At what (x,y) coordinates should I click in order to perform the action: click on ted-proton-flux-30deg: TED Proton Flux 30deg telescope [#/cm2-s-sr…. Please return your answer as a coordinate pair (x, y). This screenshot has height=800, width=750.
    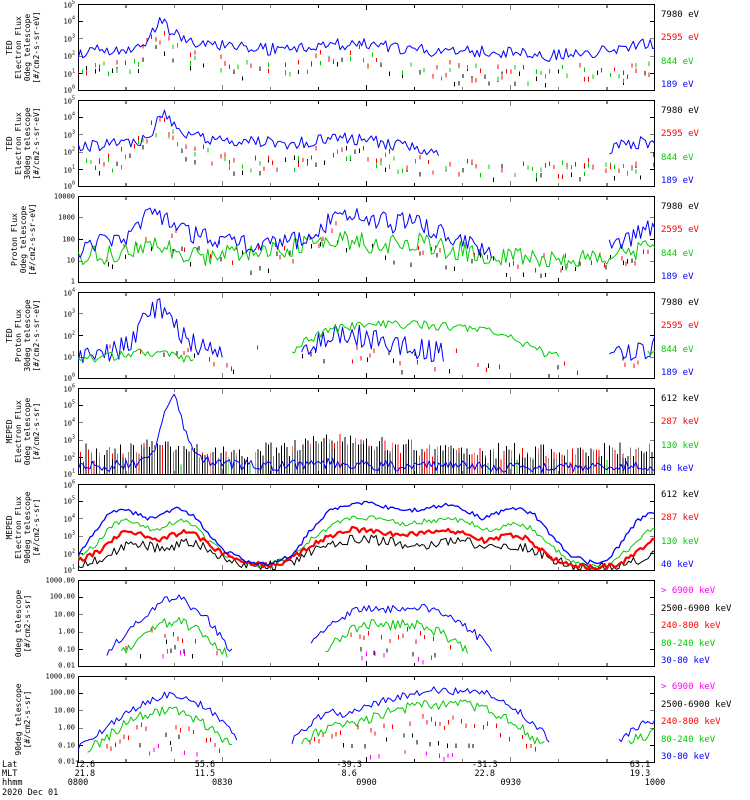
    Looking at the image, I should click on (375, 335).